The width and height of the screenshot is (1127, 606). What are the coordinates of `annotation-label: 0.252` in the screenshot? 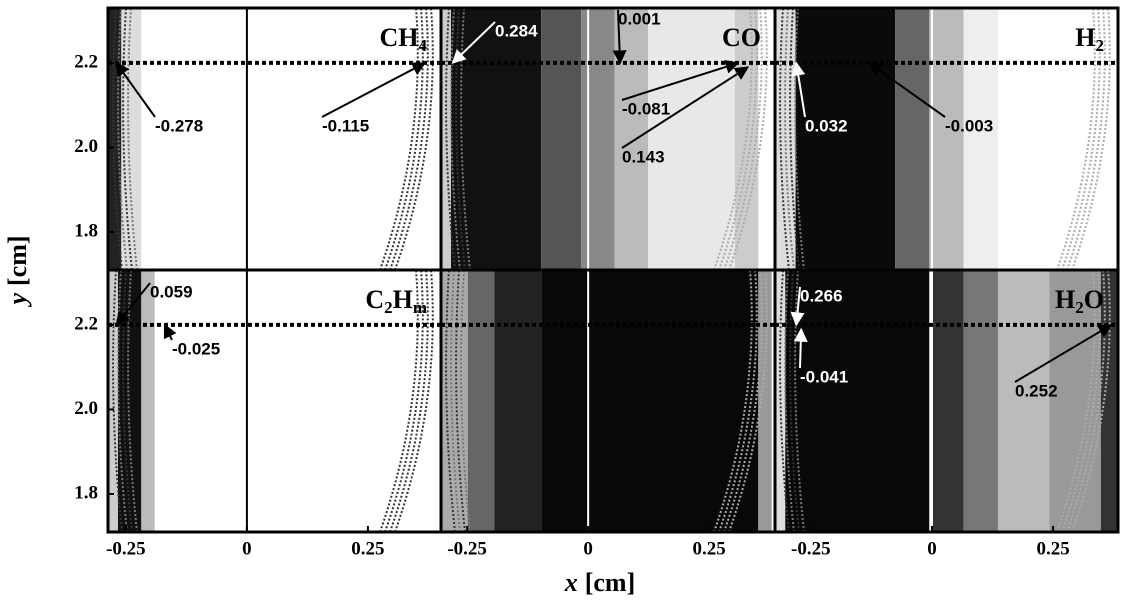 It's located at (1036, 390).